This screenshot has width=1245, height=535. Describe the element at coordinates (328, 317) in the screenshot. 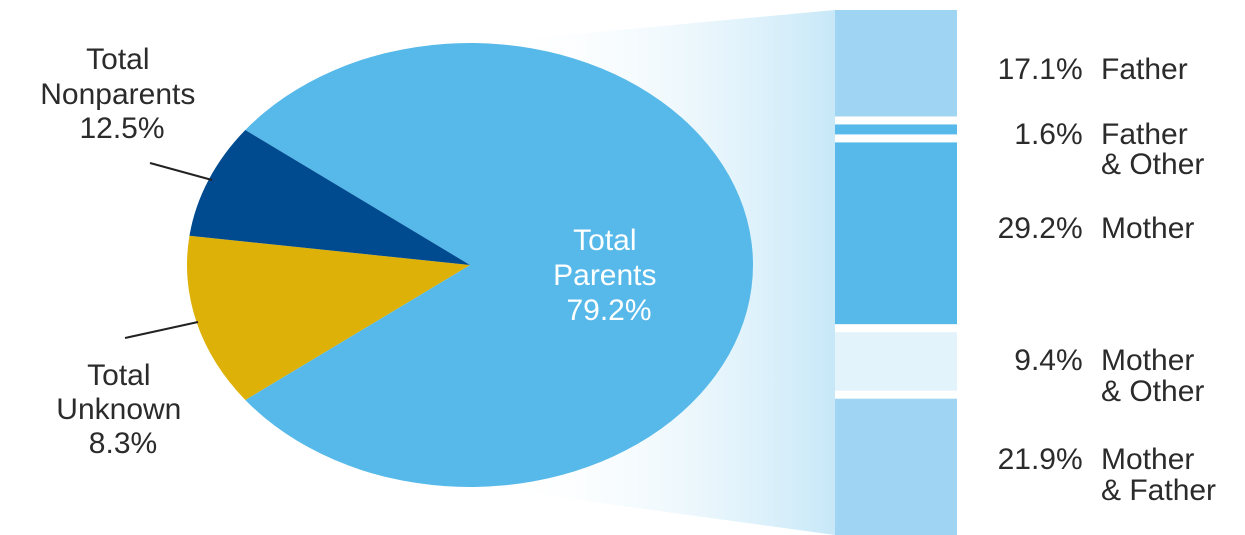

I see `pie-slice-nonparents` at that location.